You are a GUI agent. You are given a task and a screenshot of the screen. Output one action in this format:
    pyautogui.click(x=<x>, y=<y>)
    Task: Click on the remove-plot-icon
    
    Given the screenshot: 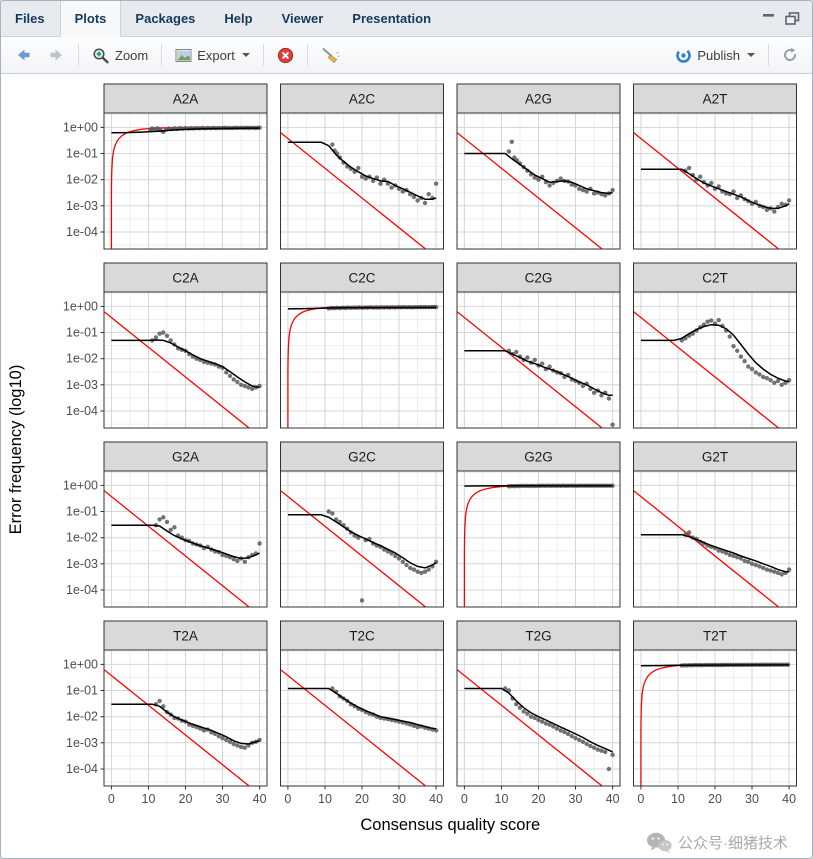 What is the action you would take?
    pyautogui.click(x=285, y=55)
    